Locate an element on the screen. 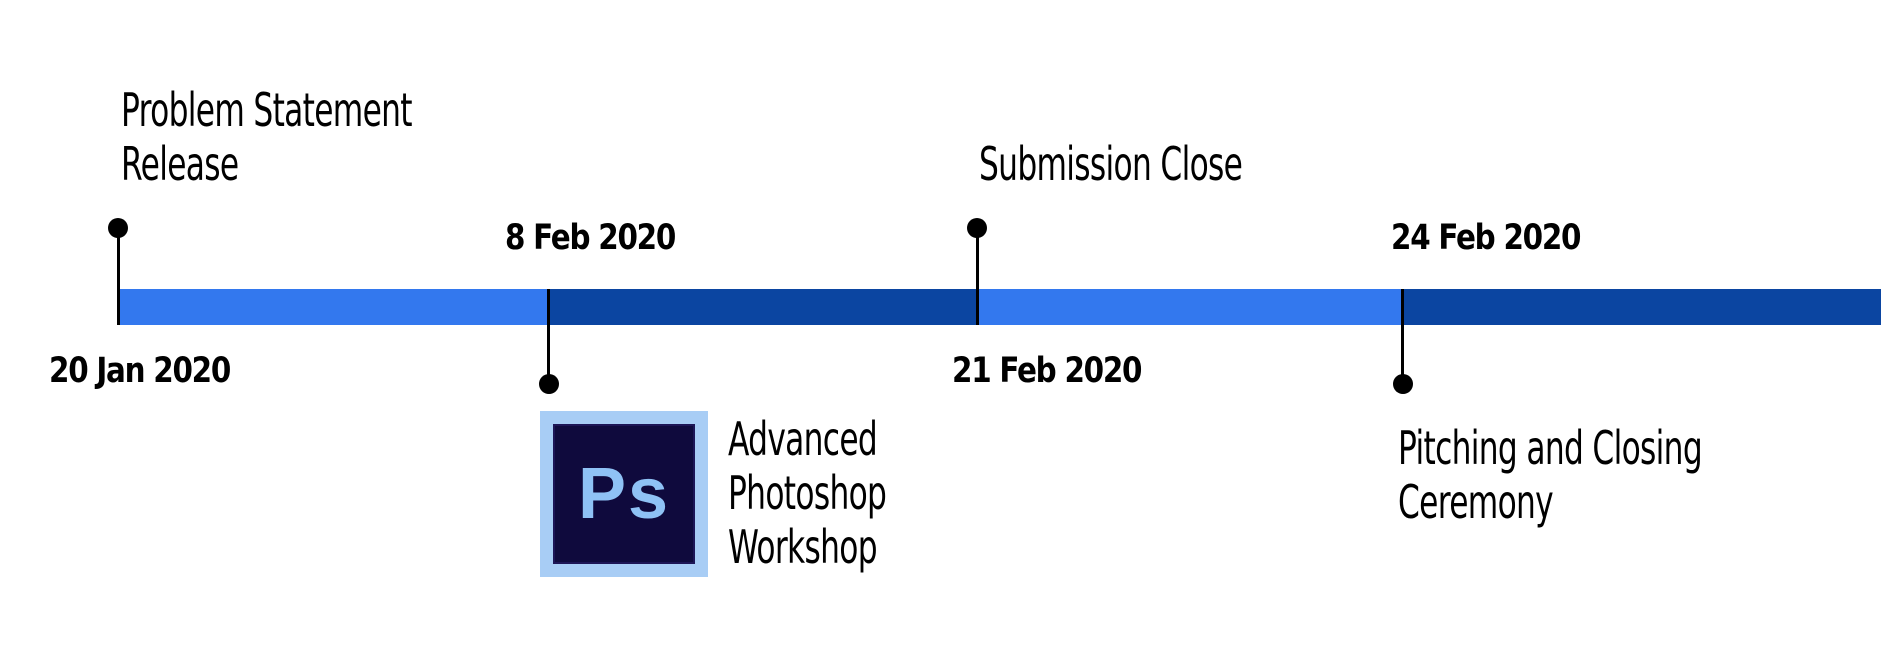  photoshop-logo-icon: Ps is located at coordinates (624, 494).